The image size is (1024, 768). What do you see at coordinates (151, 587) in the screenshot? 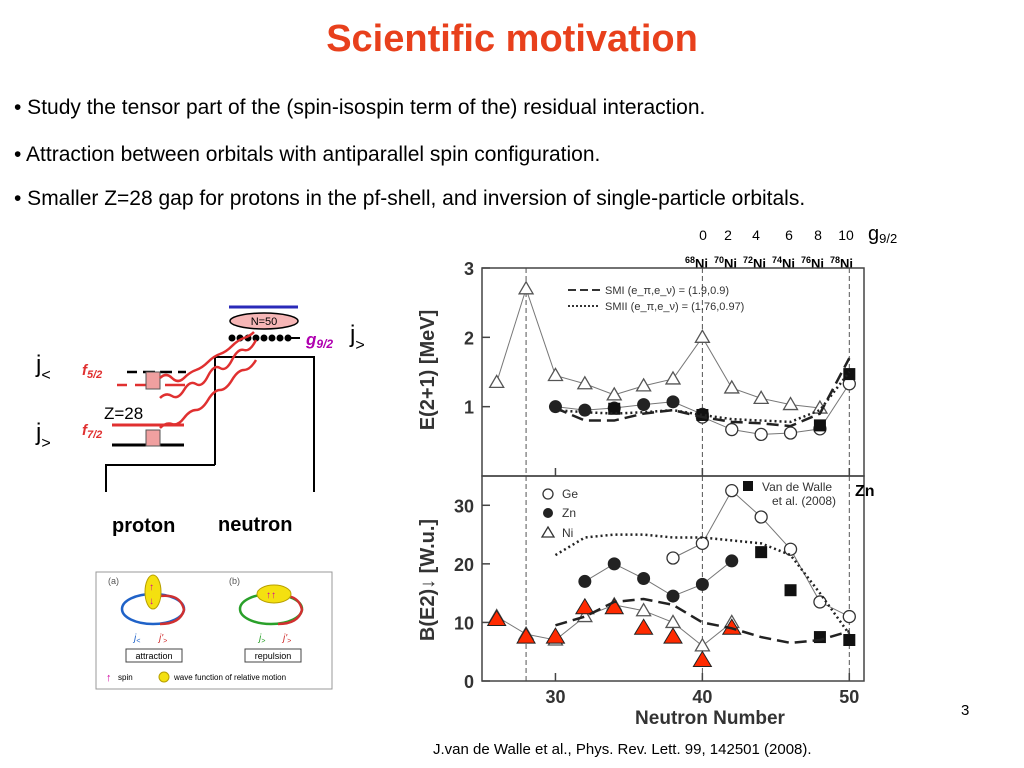
I see `spin-up-icon: ↑` at bounding box center [151, 587].